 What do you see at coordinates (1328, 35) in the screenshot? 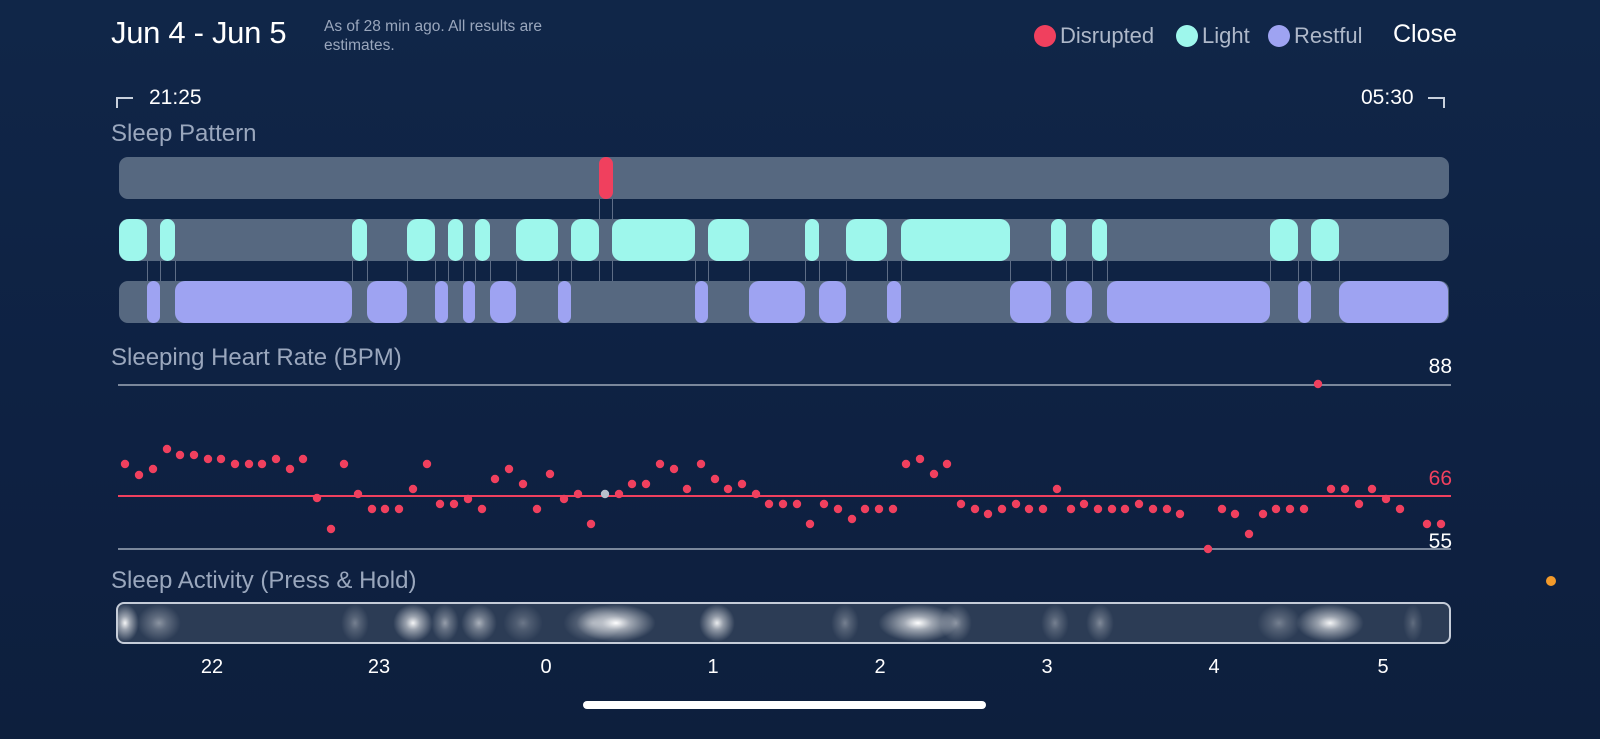
I see `legend-restful-label: Restful` at bounding box center [1328, 35].